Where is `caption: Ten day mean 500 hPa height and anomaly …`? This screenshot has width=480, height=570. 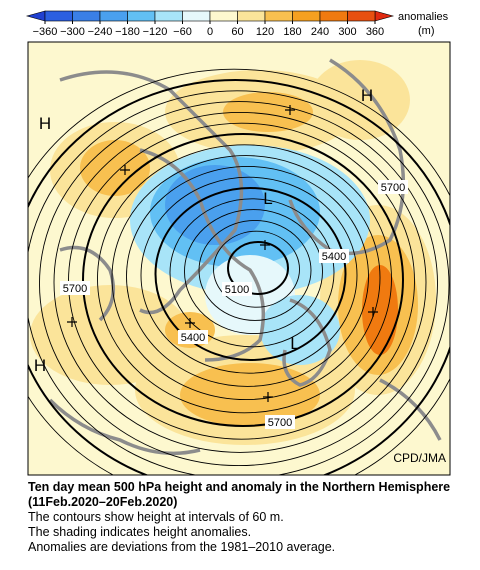 caption: Ten day mean 500 hPa height and anomaly … is located at coordinates (248, 517).